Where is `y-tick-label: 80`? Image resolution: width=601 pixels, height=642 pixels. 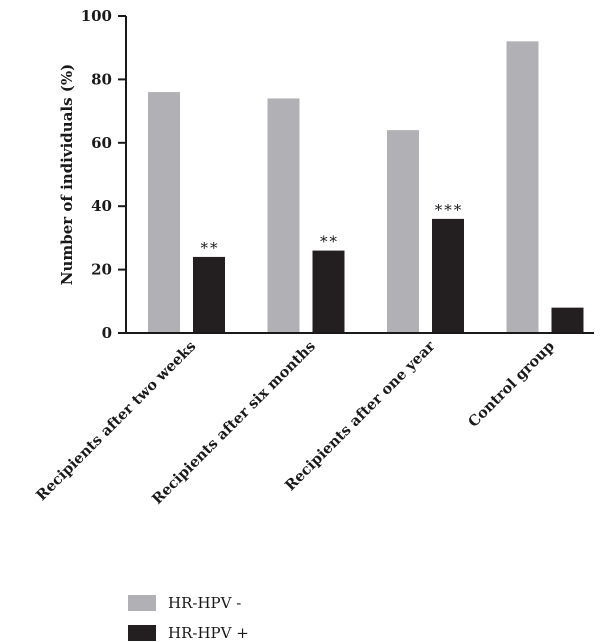 y-tick-label: 80 is located at coordinates (101, 79).